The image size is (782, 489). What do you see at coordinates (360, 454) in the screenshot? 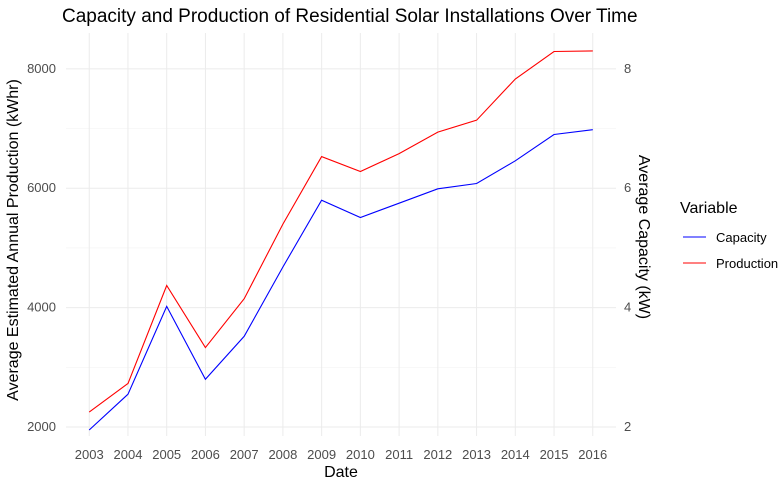
I see `x-tick-label: 2010` at bounding box center [360, 454].